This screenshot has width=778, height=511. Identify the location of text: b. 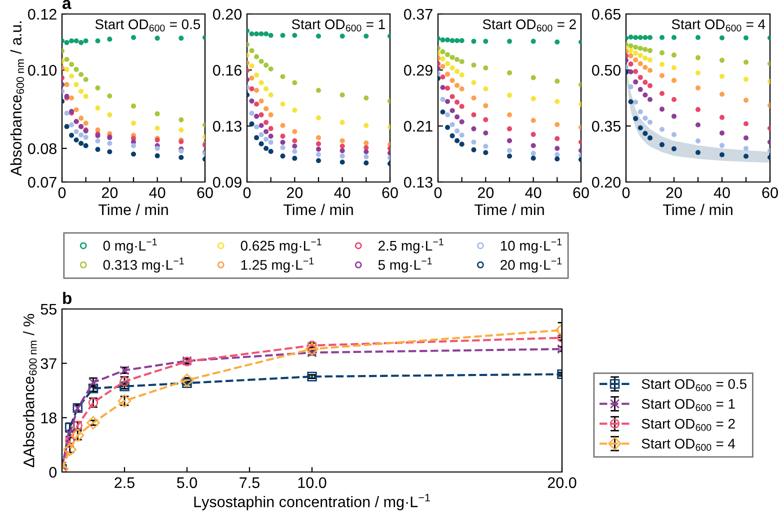
(67, 298).